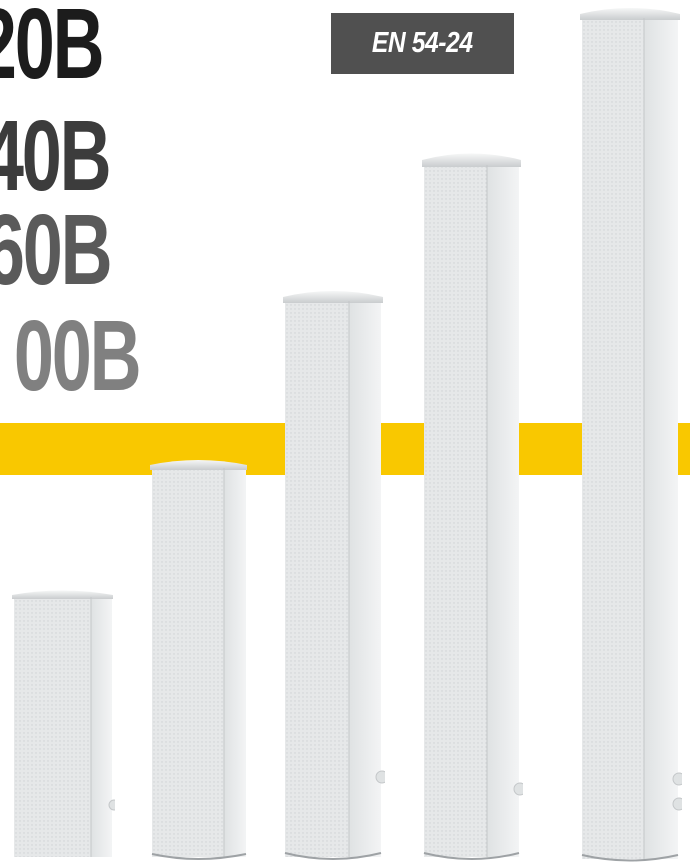 The width and height of the screenshot is (690, 863). Describe the element at coordinates (77, 356) in the screenshot. I see `model-heading-100b: 00B` at that location.